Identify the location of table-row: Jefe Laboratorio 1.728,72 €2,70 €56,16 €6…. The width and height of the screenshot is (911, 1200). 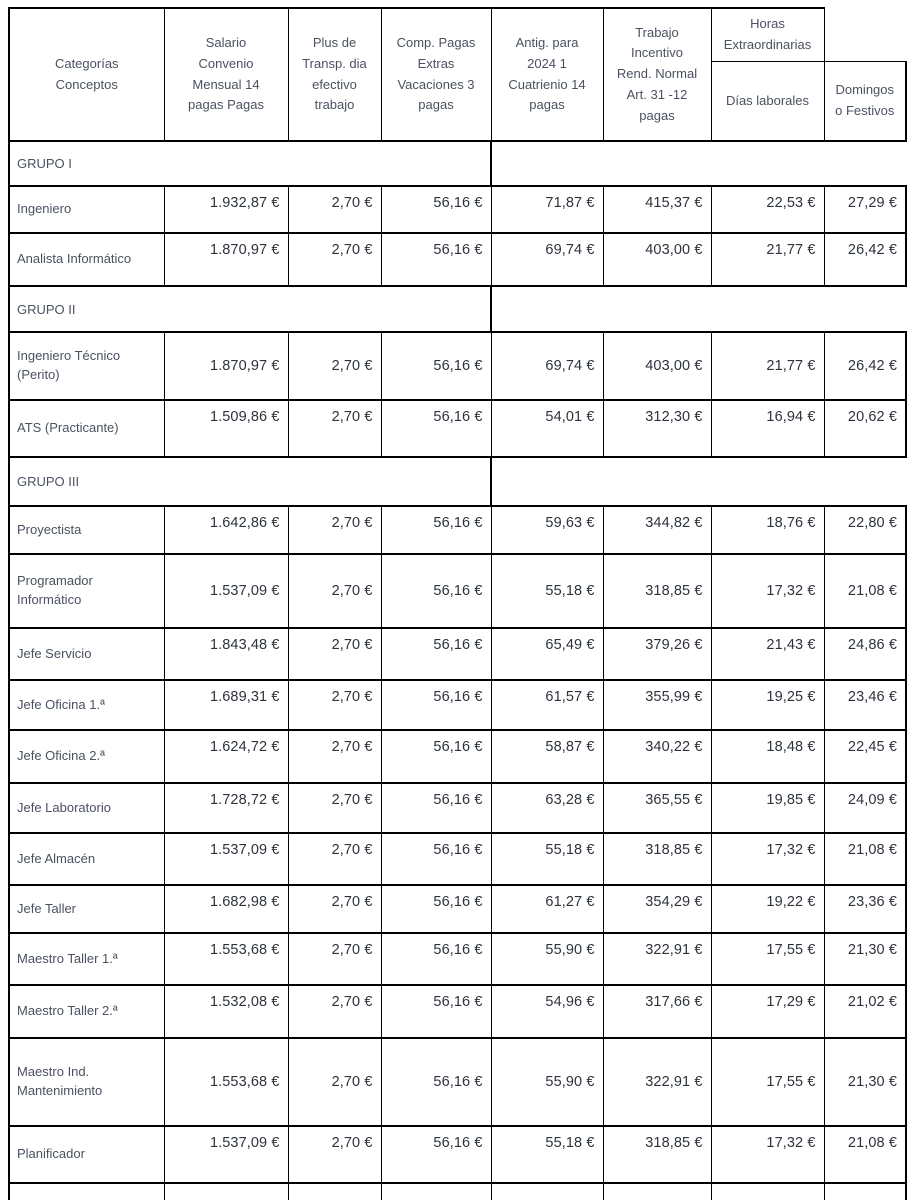
(457, 808).